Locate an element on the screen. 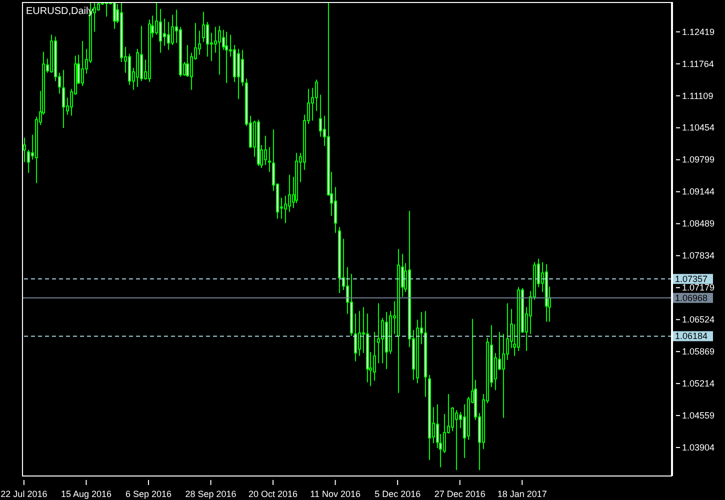  x-tick-label: 18 Jan 2017 is located at coordinates (522, 494).